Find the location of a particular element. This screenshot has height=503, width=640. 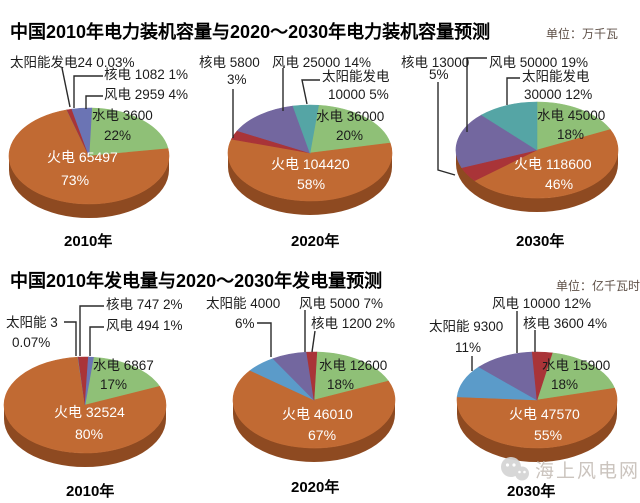

pie-2020-generation is located at coordinates (314, 406).